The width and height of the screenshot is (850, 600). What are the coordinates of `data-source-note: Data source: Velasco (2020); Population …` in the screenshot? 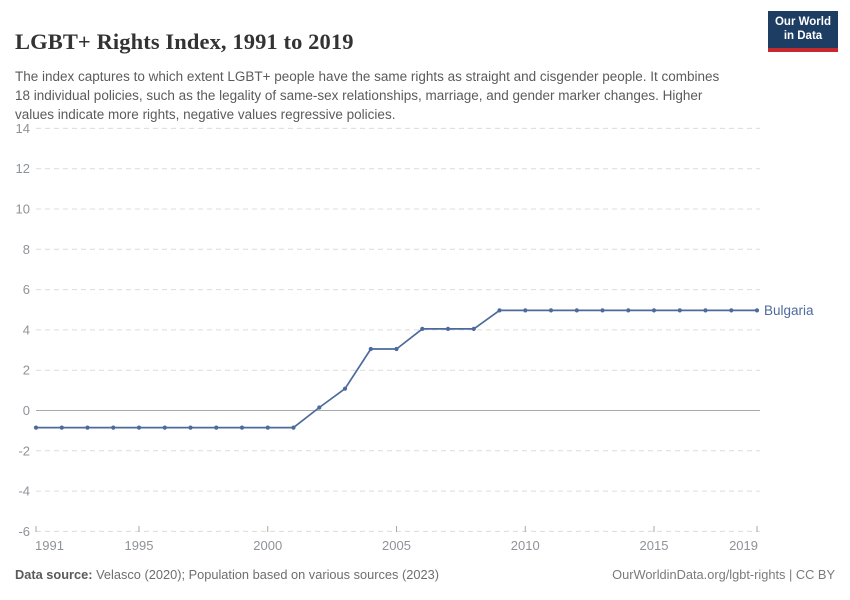 It's located at (227, 574).